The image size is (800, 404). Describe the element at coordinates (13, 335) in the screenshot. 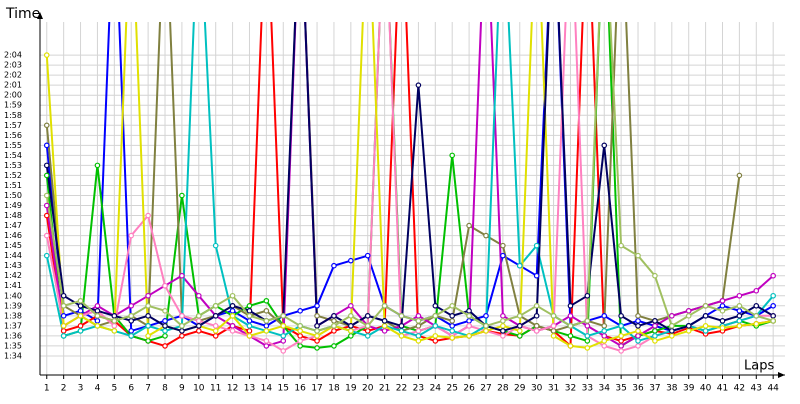

I see `y-tick-label: 1:36` at that location.